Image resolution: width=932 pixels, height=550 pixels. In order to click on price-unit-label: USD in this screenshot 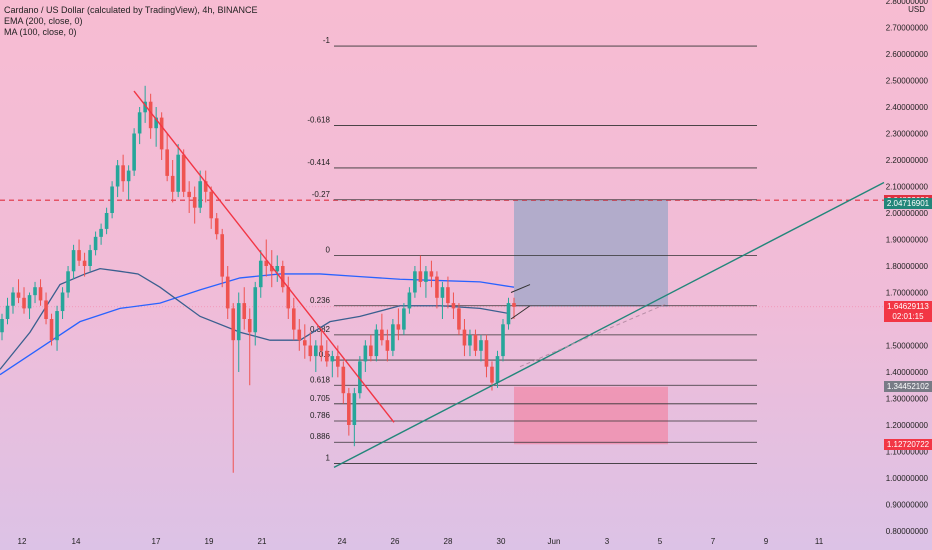, I will do `click(916, 9)`.